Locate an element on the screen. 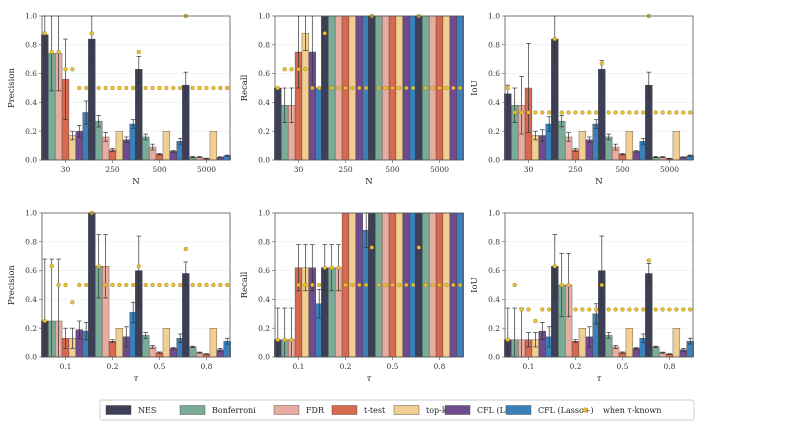 This screenshot has height=425, width=793. x-tick-label: 0.5 is located at coordinates (160, 366).